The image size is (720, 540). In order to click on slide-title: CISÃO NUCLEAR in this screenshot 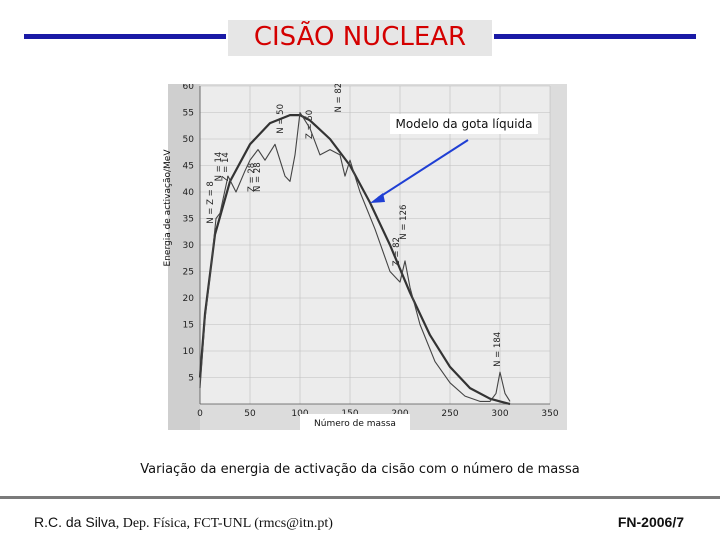, I will do `click(360, 37)`.